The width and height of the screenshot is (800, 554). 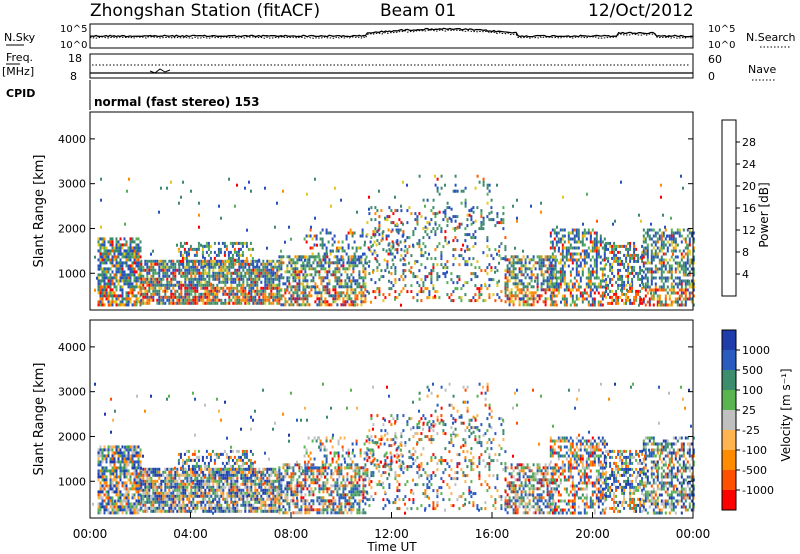 What do you see at coordinates (417, 223) in the screenshot?
I see `power-cell-2086` at bounding box center [417, 223].